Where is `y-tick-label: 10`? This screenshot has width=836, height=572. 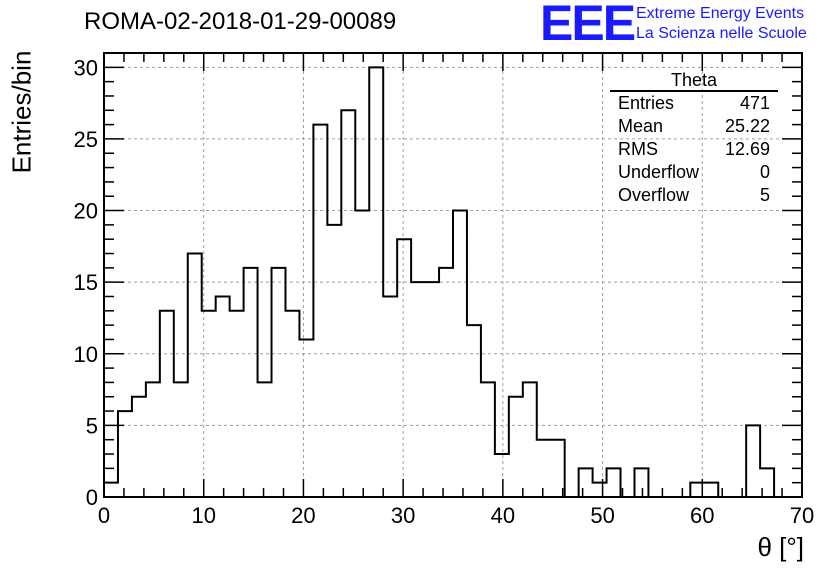
y-tick-label: 10 is located at coordinates (86, 354).